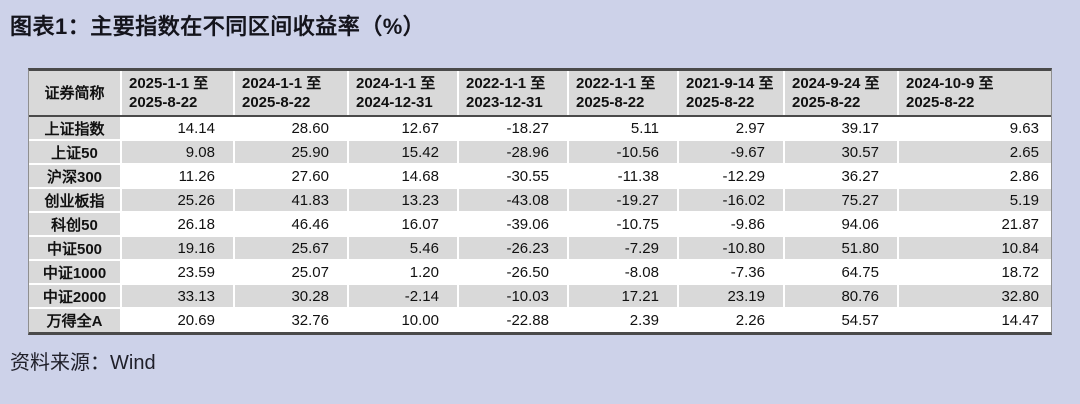 The height and width of the screenshot is (404, 1080). What do you see at coordinates (75, 199) in the screenshot?
I see `row-label: 创业板指` at bounding box center [75, 199].